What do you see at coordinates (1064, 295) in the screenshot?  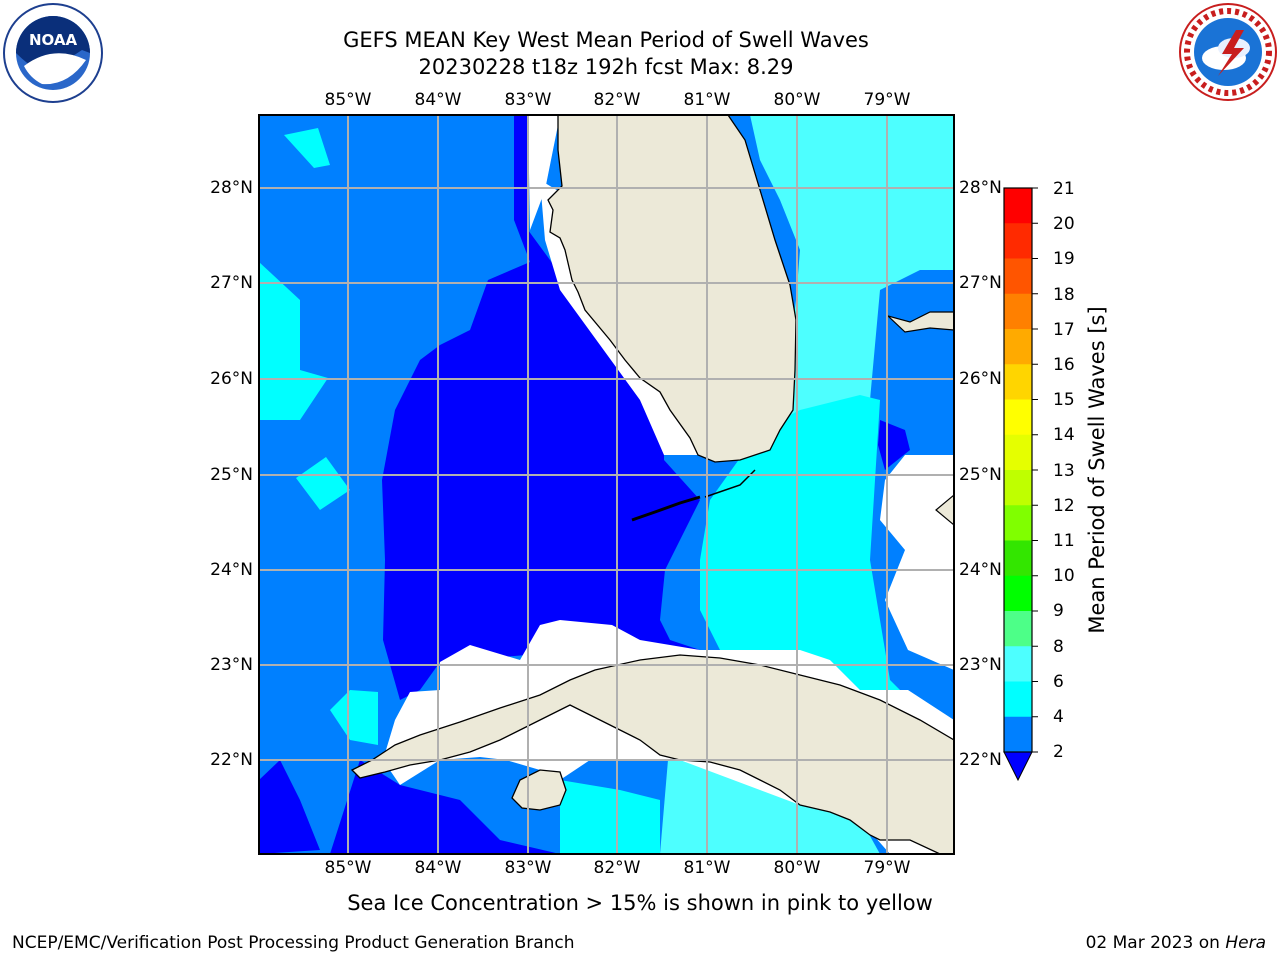 I see `colorbar-tick: 18` at bounding box center [1064, 295].